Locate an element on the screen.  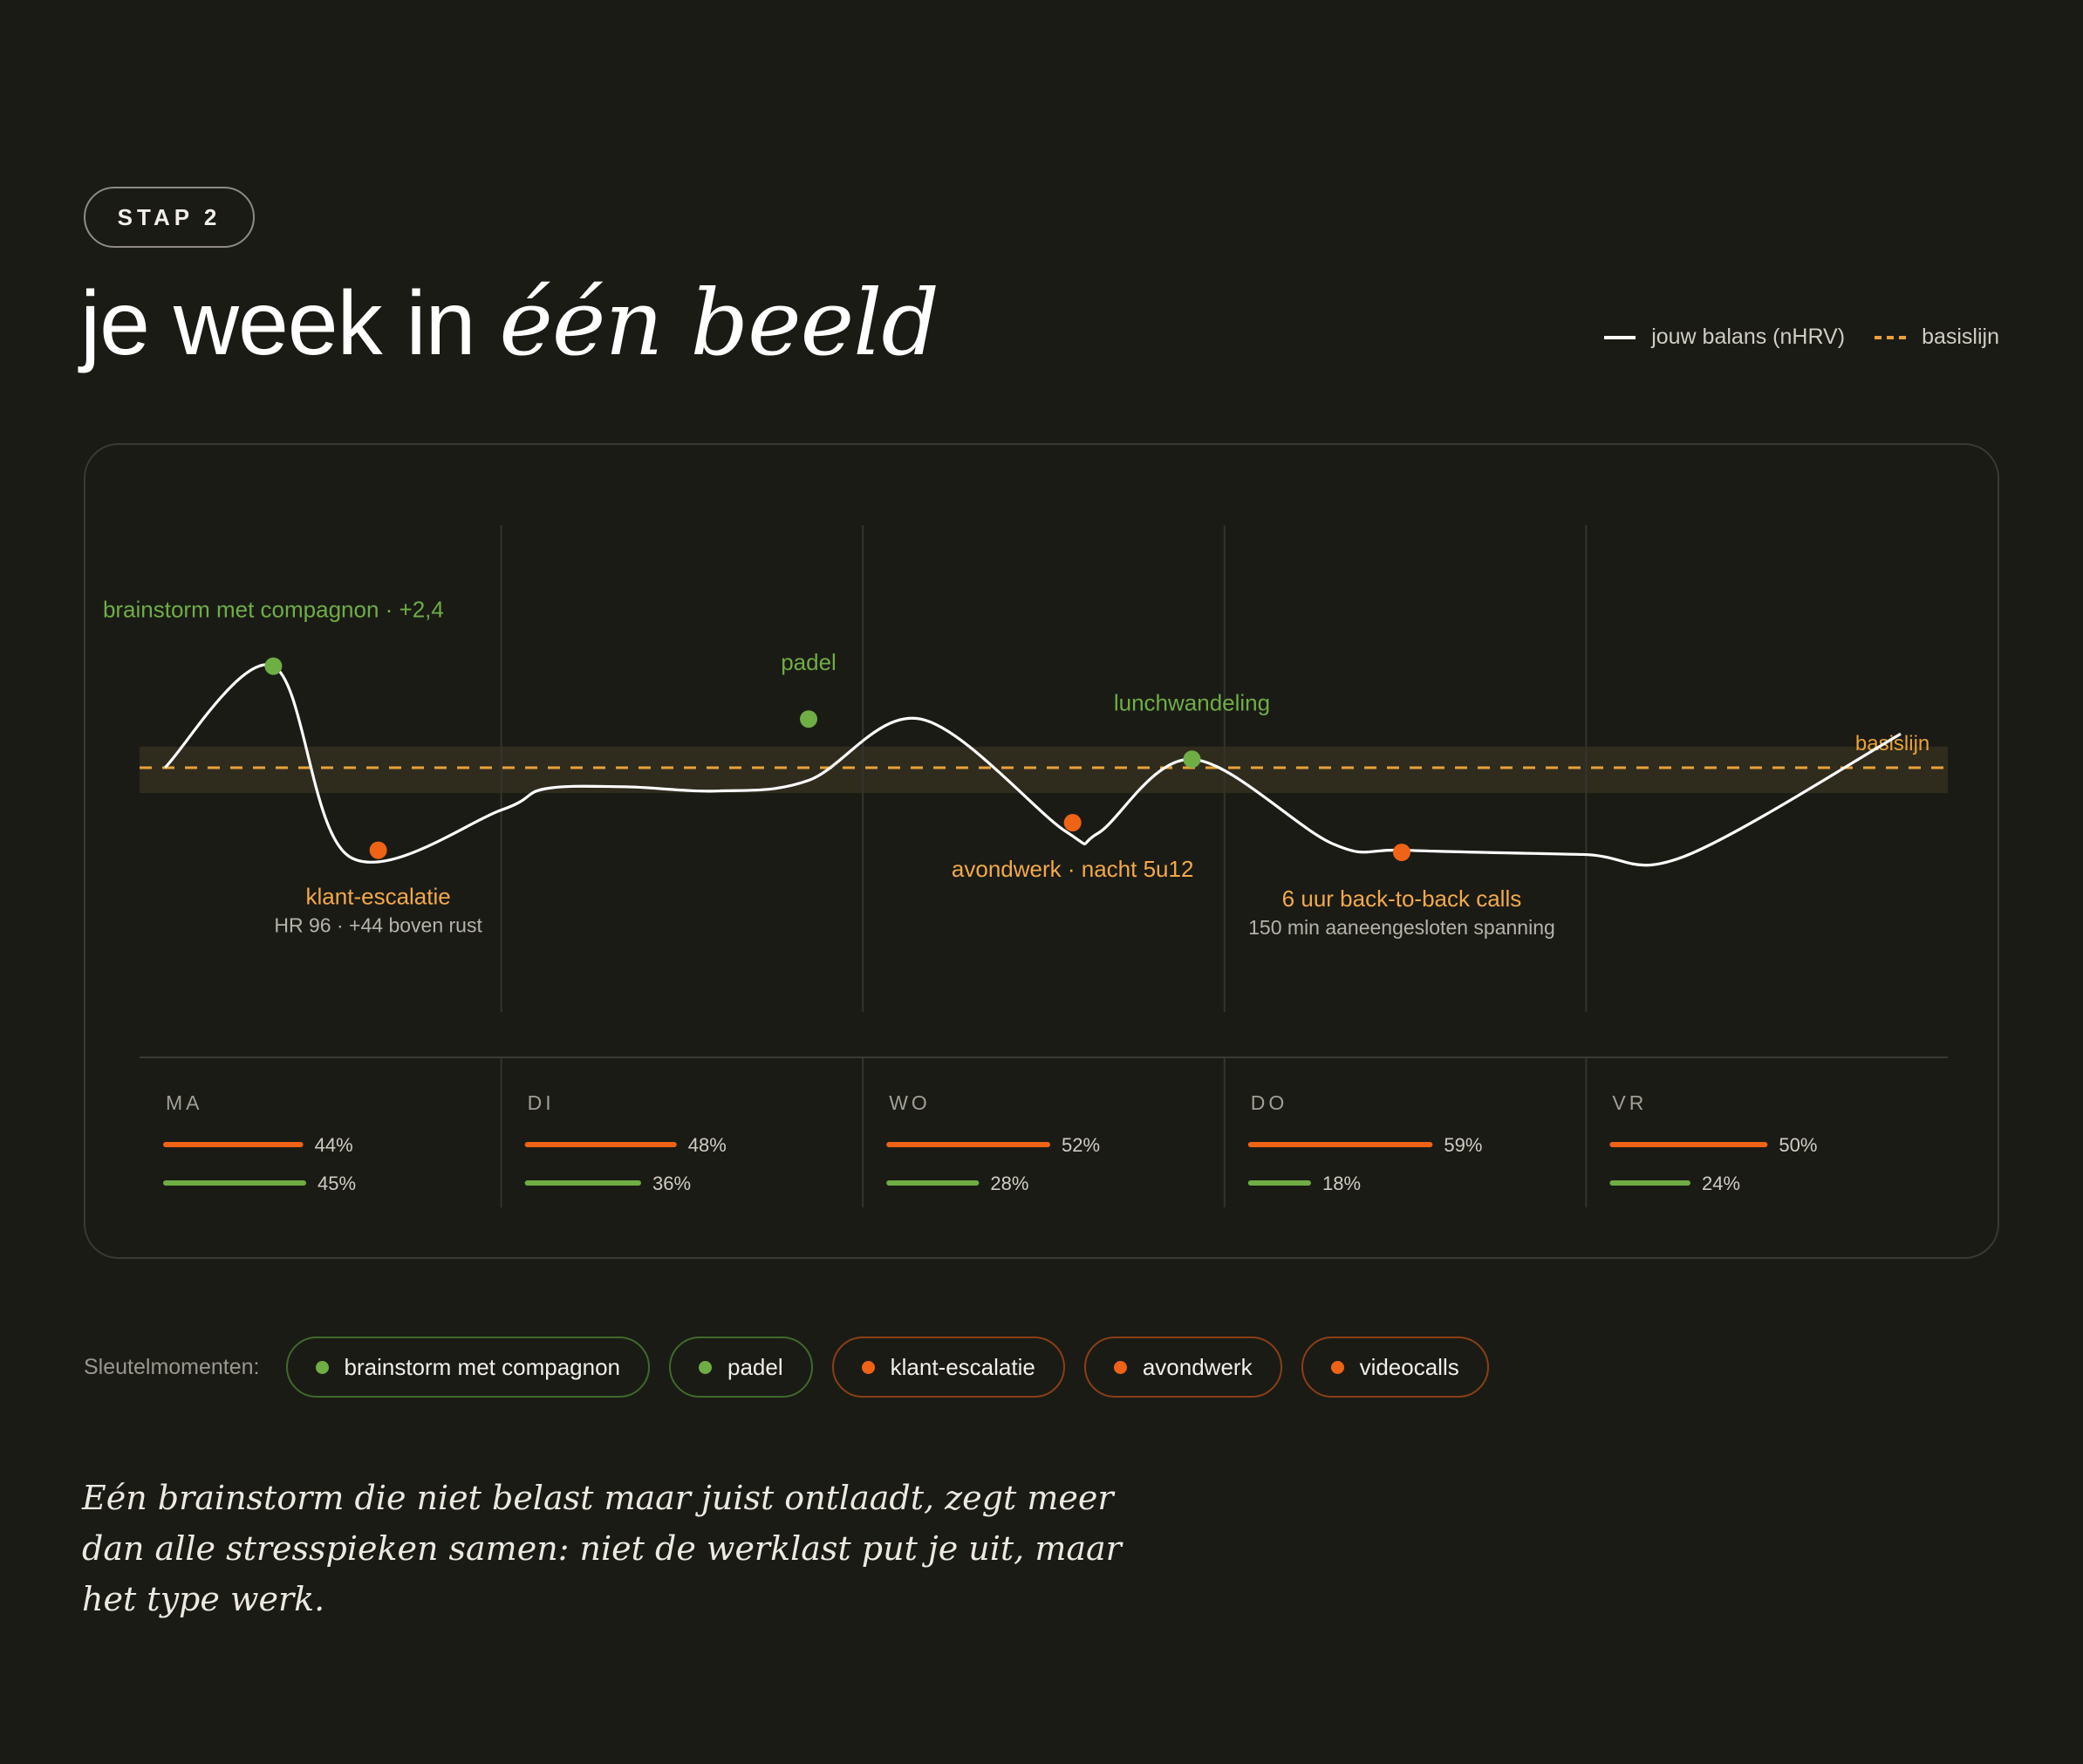
positive-event-label: lunchwandeling is located at coordinates (1192, 702).